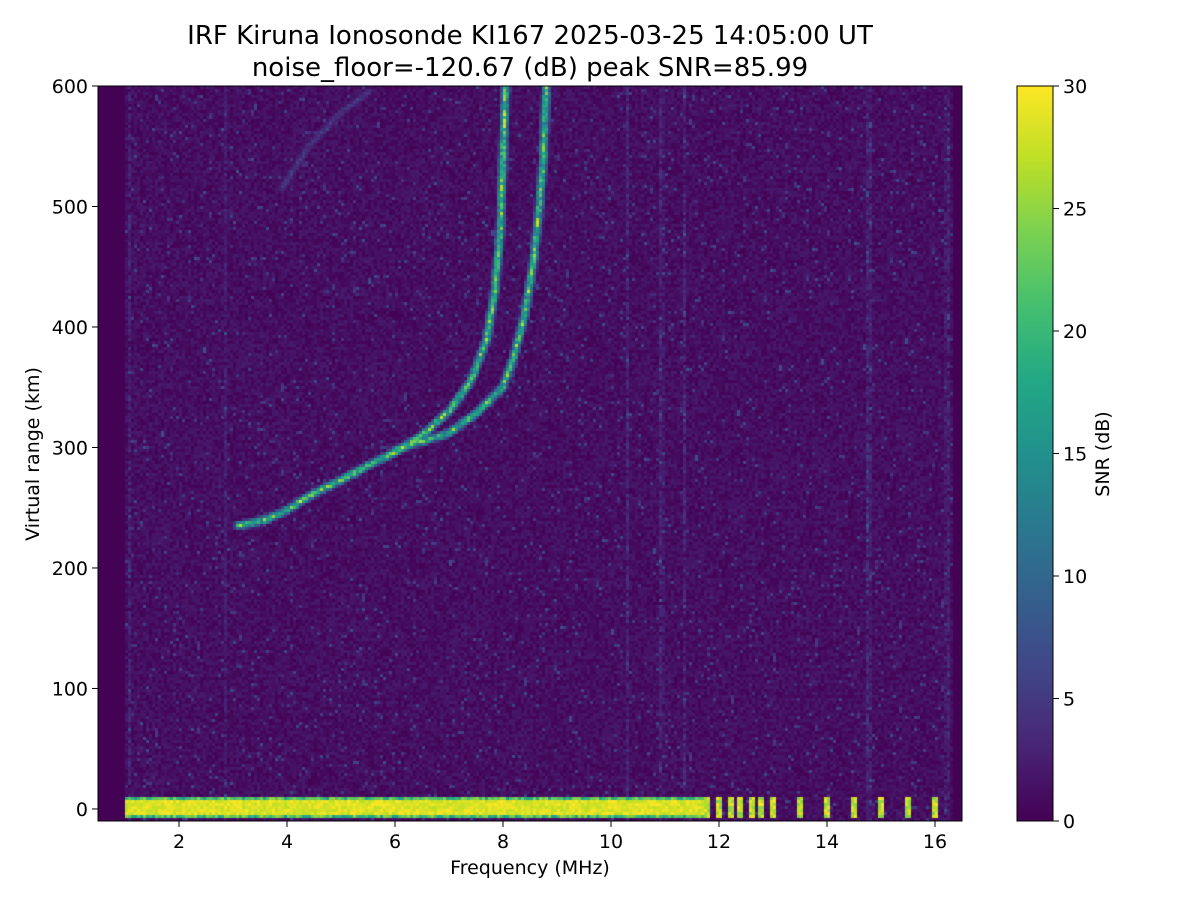 The height and width of the screenshot is (900, 1200). What do you see at coordinates (935, 842) in the screenshot?
I see `x-tick-label: 16` at bounding box center [935, 842].